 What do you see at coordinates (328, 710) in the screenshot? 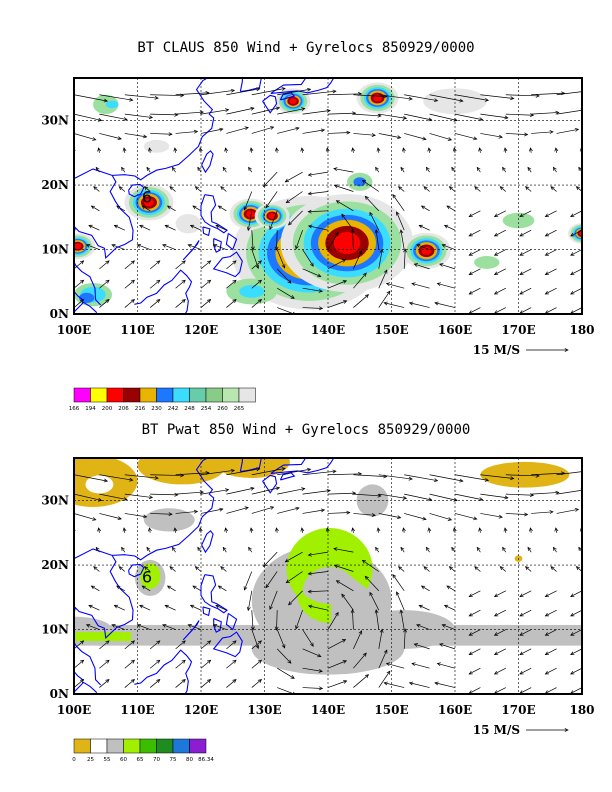
I see `x-tick-label: 140E` at bounding box center [328, 710].